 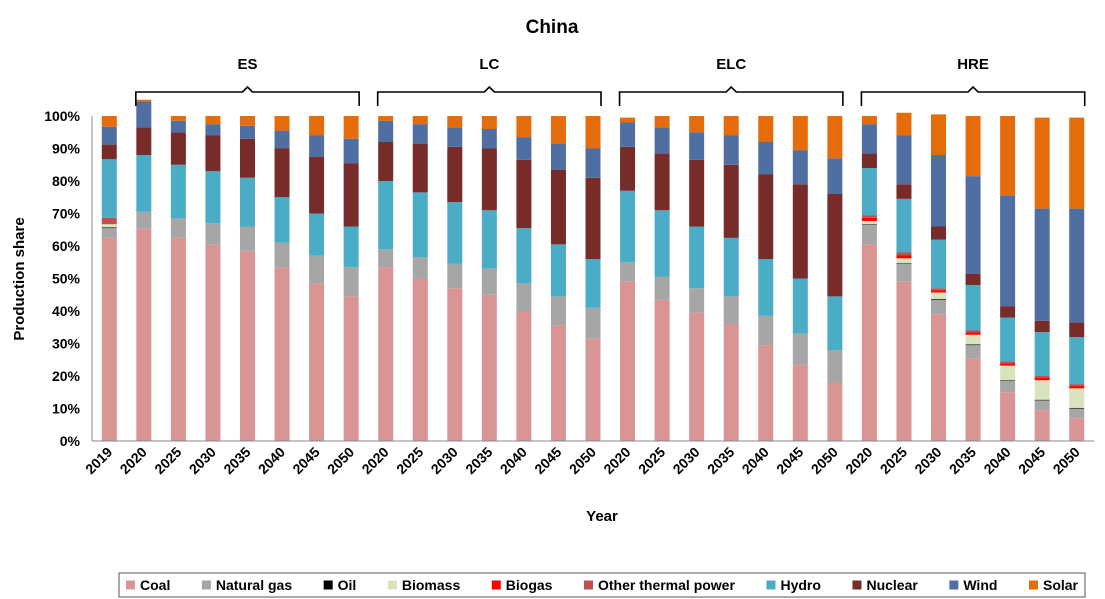 I want to click on legend-label: Hydro, so click(x=800, y=585).